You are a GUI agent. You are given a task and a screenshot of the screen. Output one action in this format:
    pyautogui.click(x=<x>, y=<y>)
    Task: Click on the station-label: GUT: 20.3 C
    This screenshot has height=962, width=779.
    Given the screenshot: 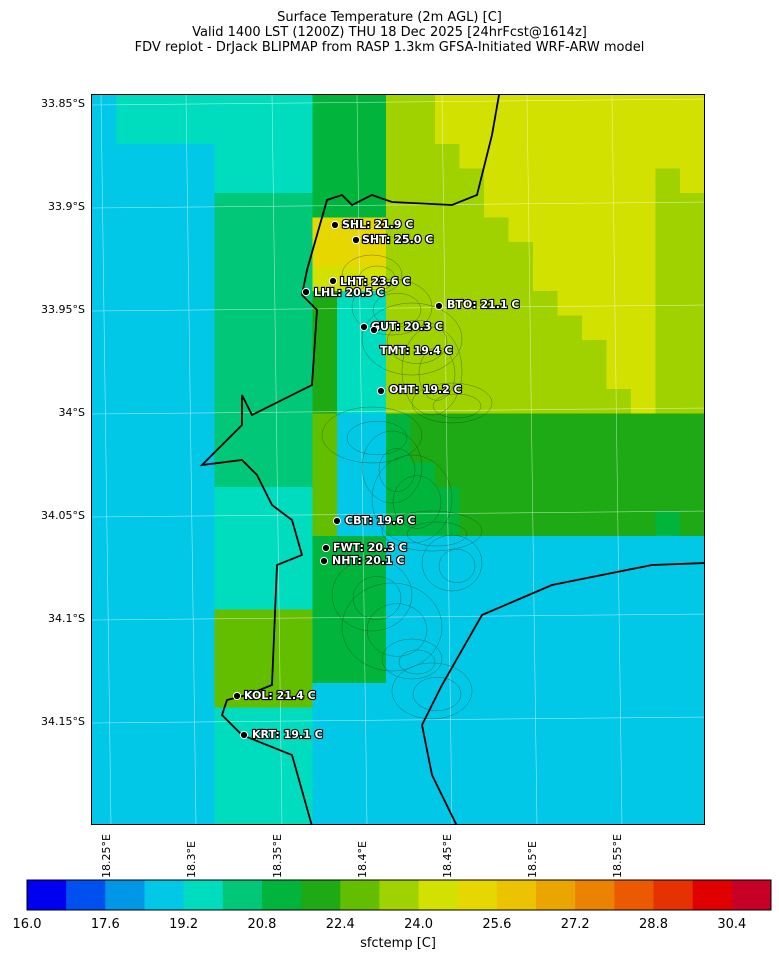 What is the action you would take?
    pyautogui.click(x=407, y=326)
    